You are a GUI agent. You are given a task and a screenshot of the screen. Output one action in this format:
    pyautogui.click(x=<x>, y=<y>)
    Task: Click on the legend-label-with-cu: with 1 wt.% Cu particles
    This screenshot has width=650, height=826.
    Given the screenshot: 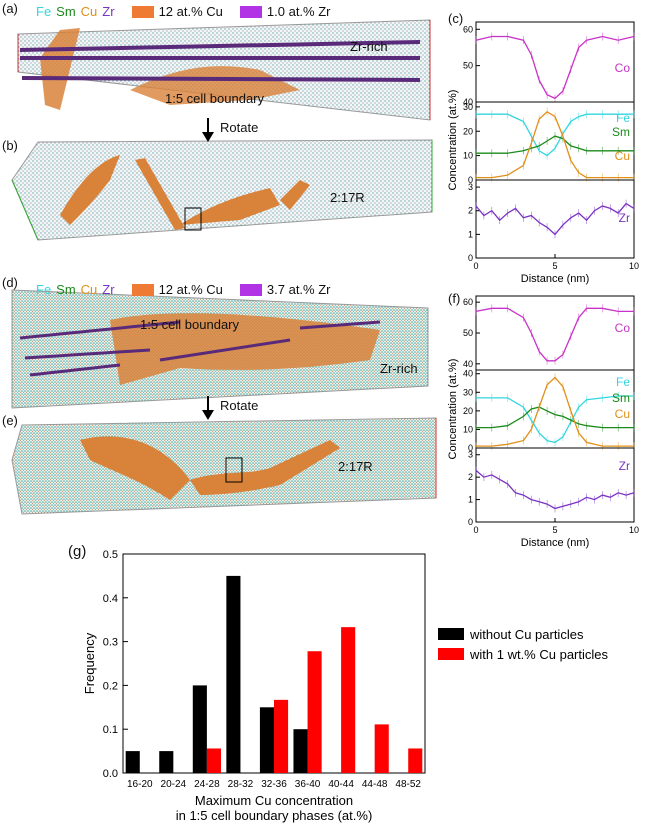 What is the action you would take?
    pyautogui.click(x=538, y=654)
    